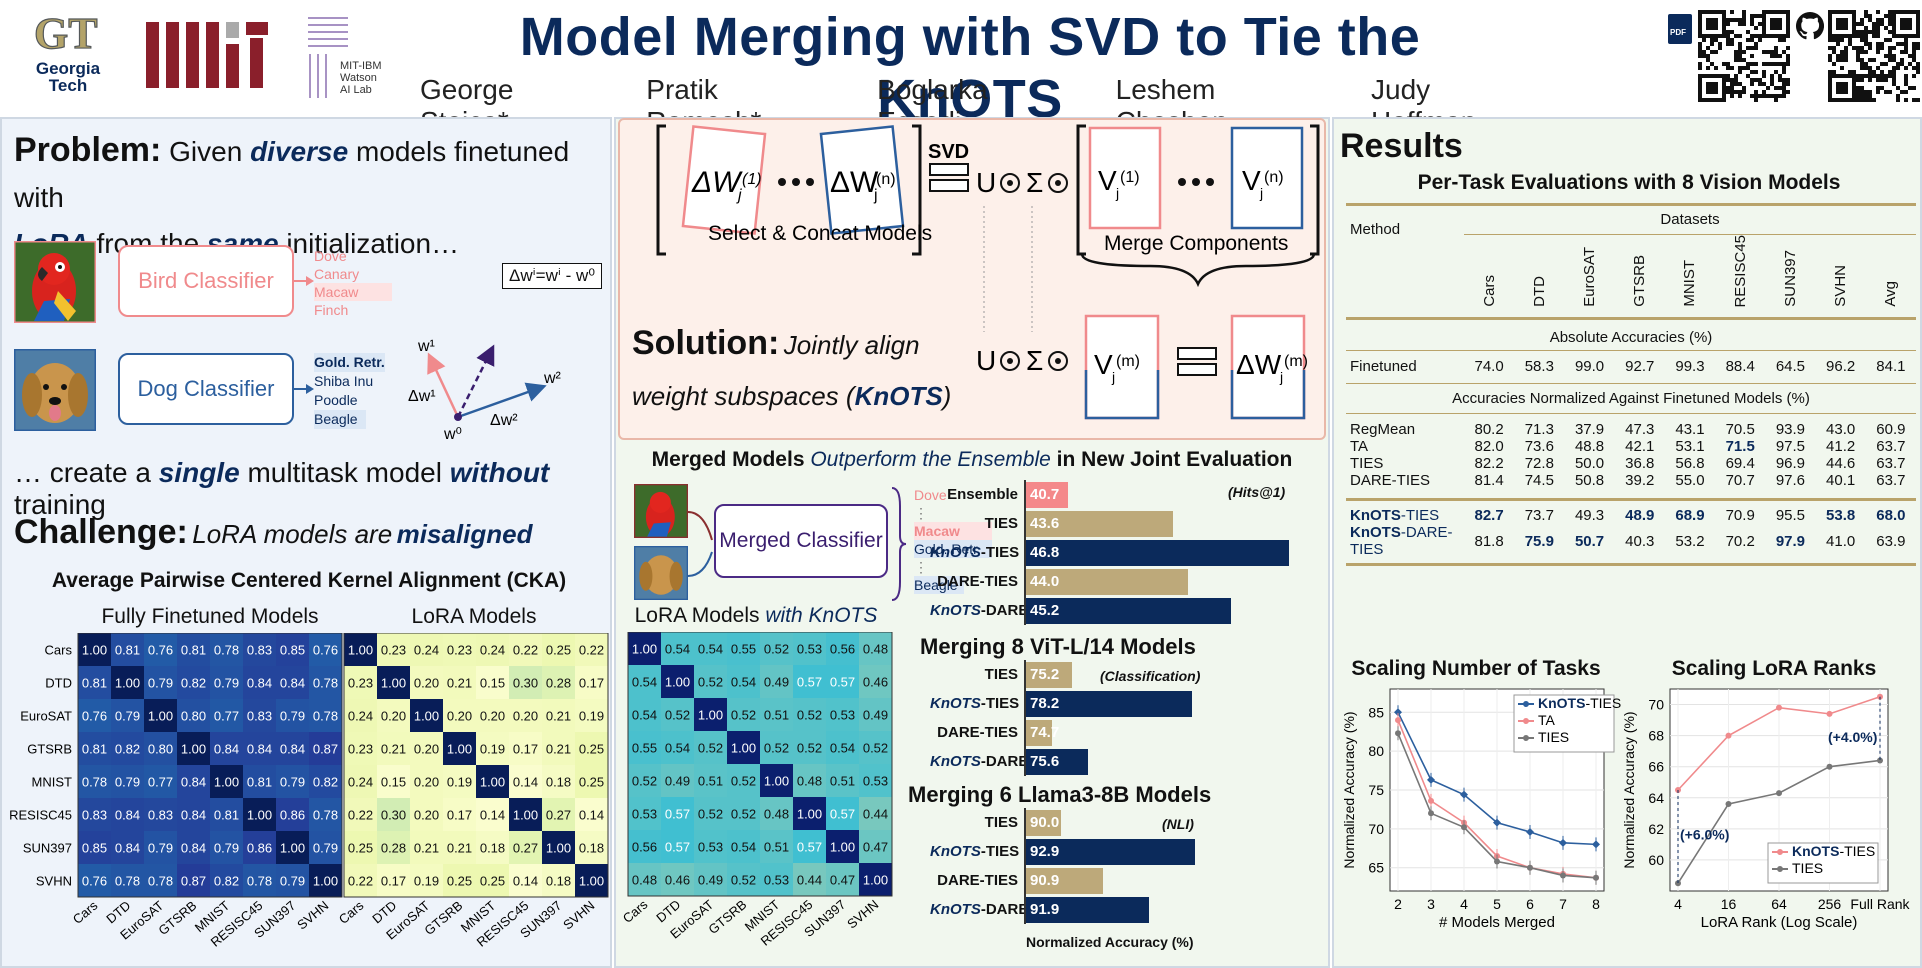  Describe the element at coordinates (127, 782) in the screenshot. I see `heatmap-value: 0.79` at that location.